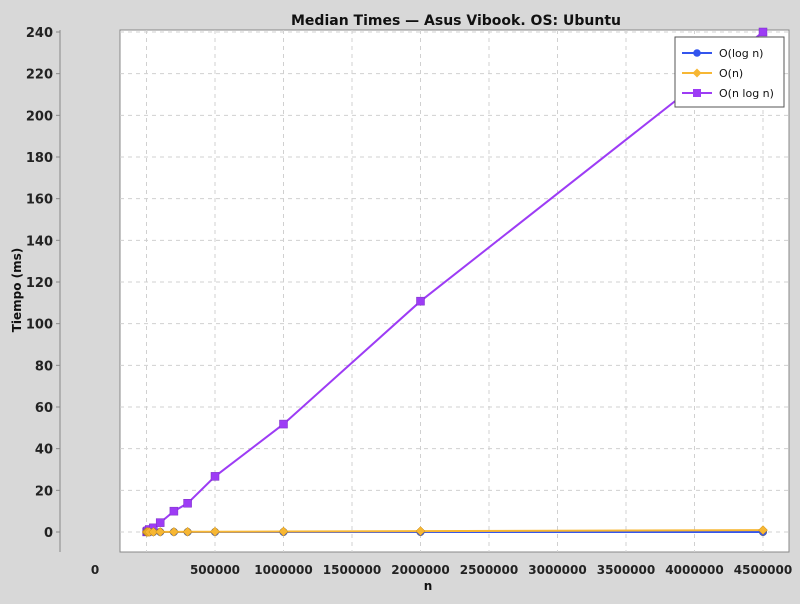 This screenshot has height=604, width=800. Describe the element at coordinates (215, 570) in the screenshot. I see `x-tick-label: 500000` at that location.